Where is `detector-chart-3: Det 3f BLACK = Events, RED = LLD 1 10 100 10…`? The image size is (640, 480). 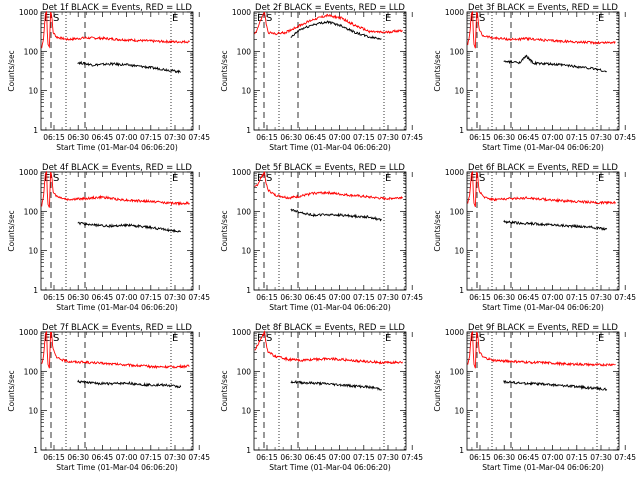 detector-chart-3: Det 3f BLACK = Events, RED = LLD 1 10 100 10… is located at coordinates (534, 77).